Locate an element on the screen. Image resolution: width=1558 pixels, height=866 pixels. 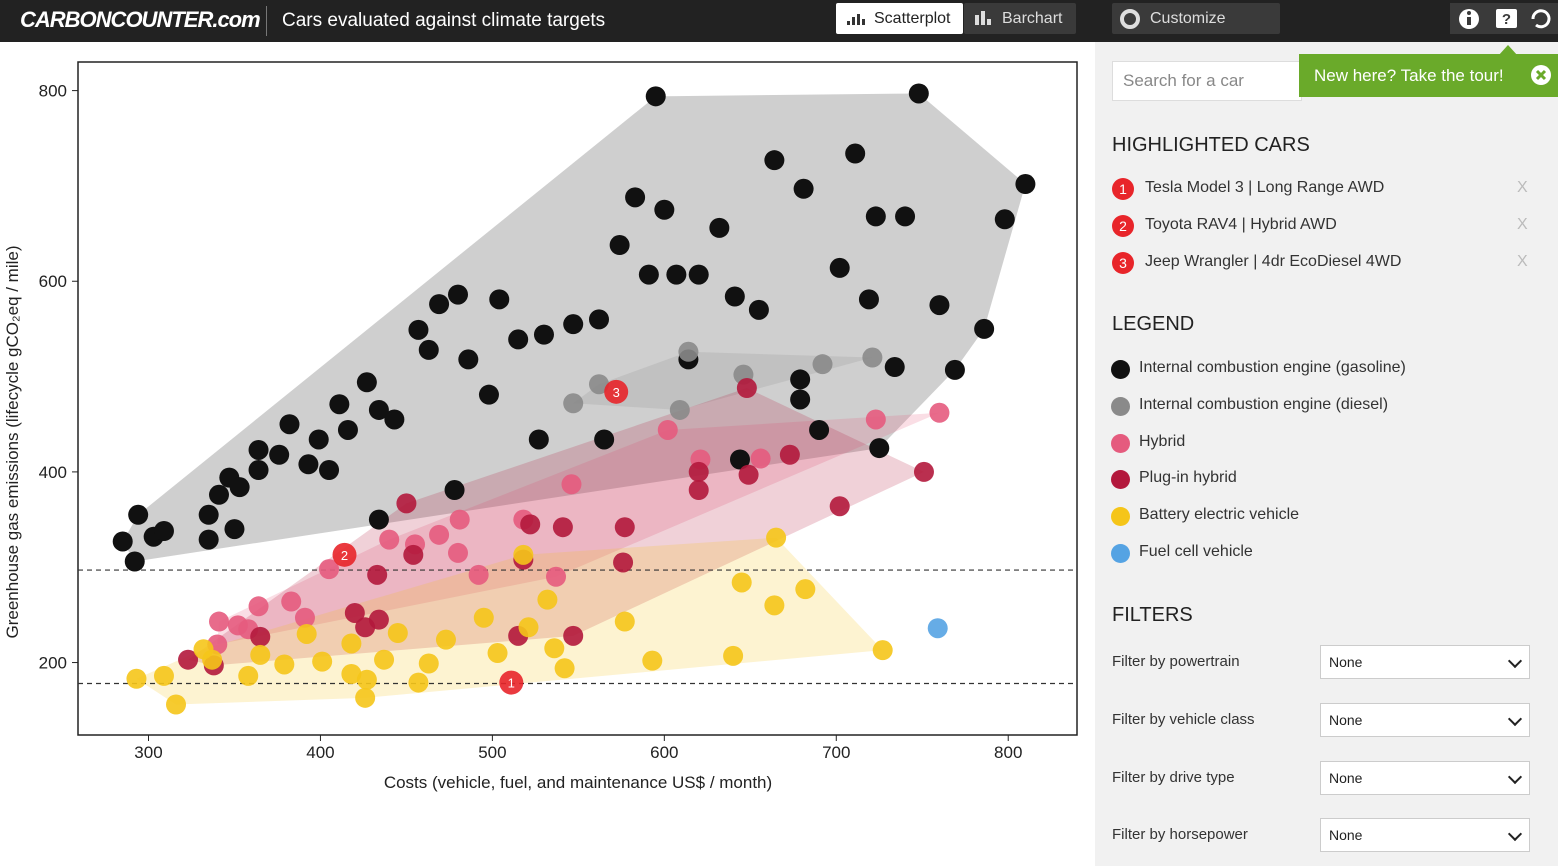
series-hull is located at coordinates (578, 528).